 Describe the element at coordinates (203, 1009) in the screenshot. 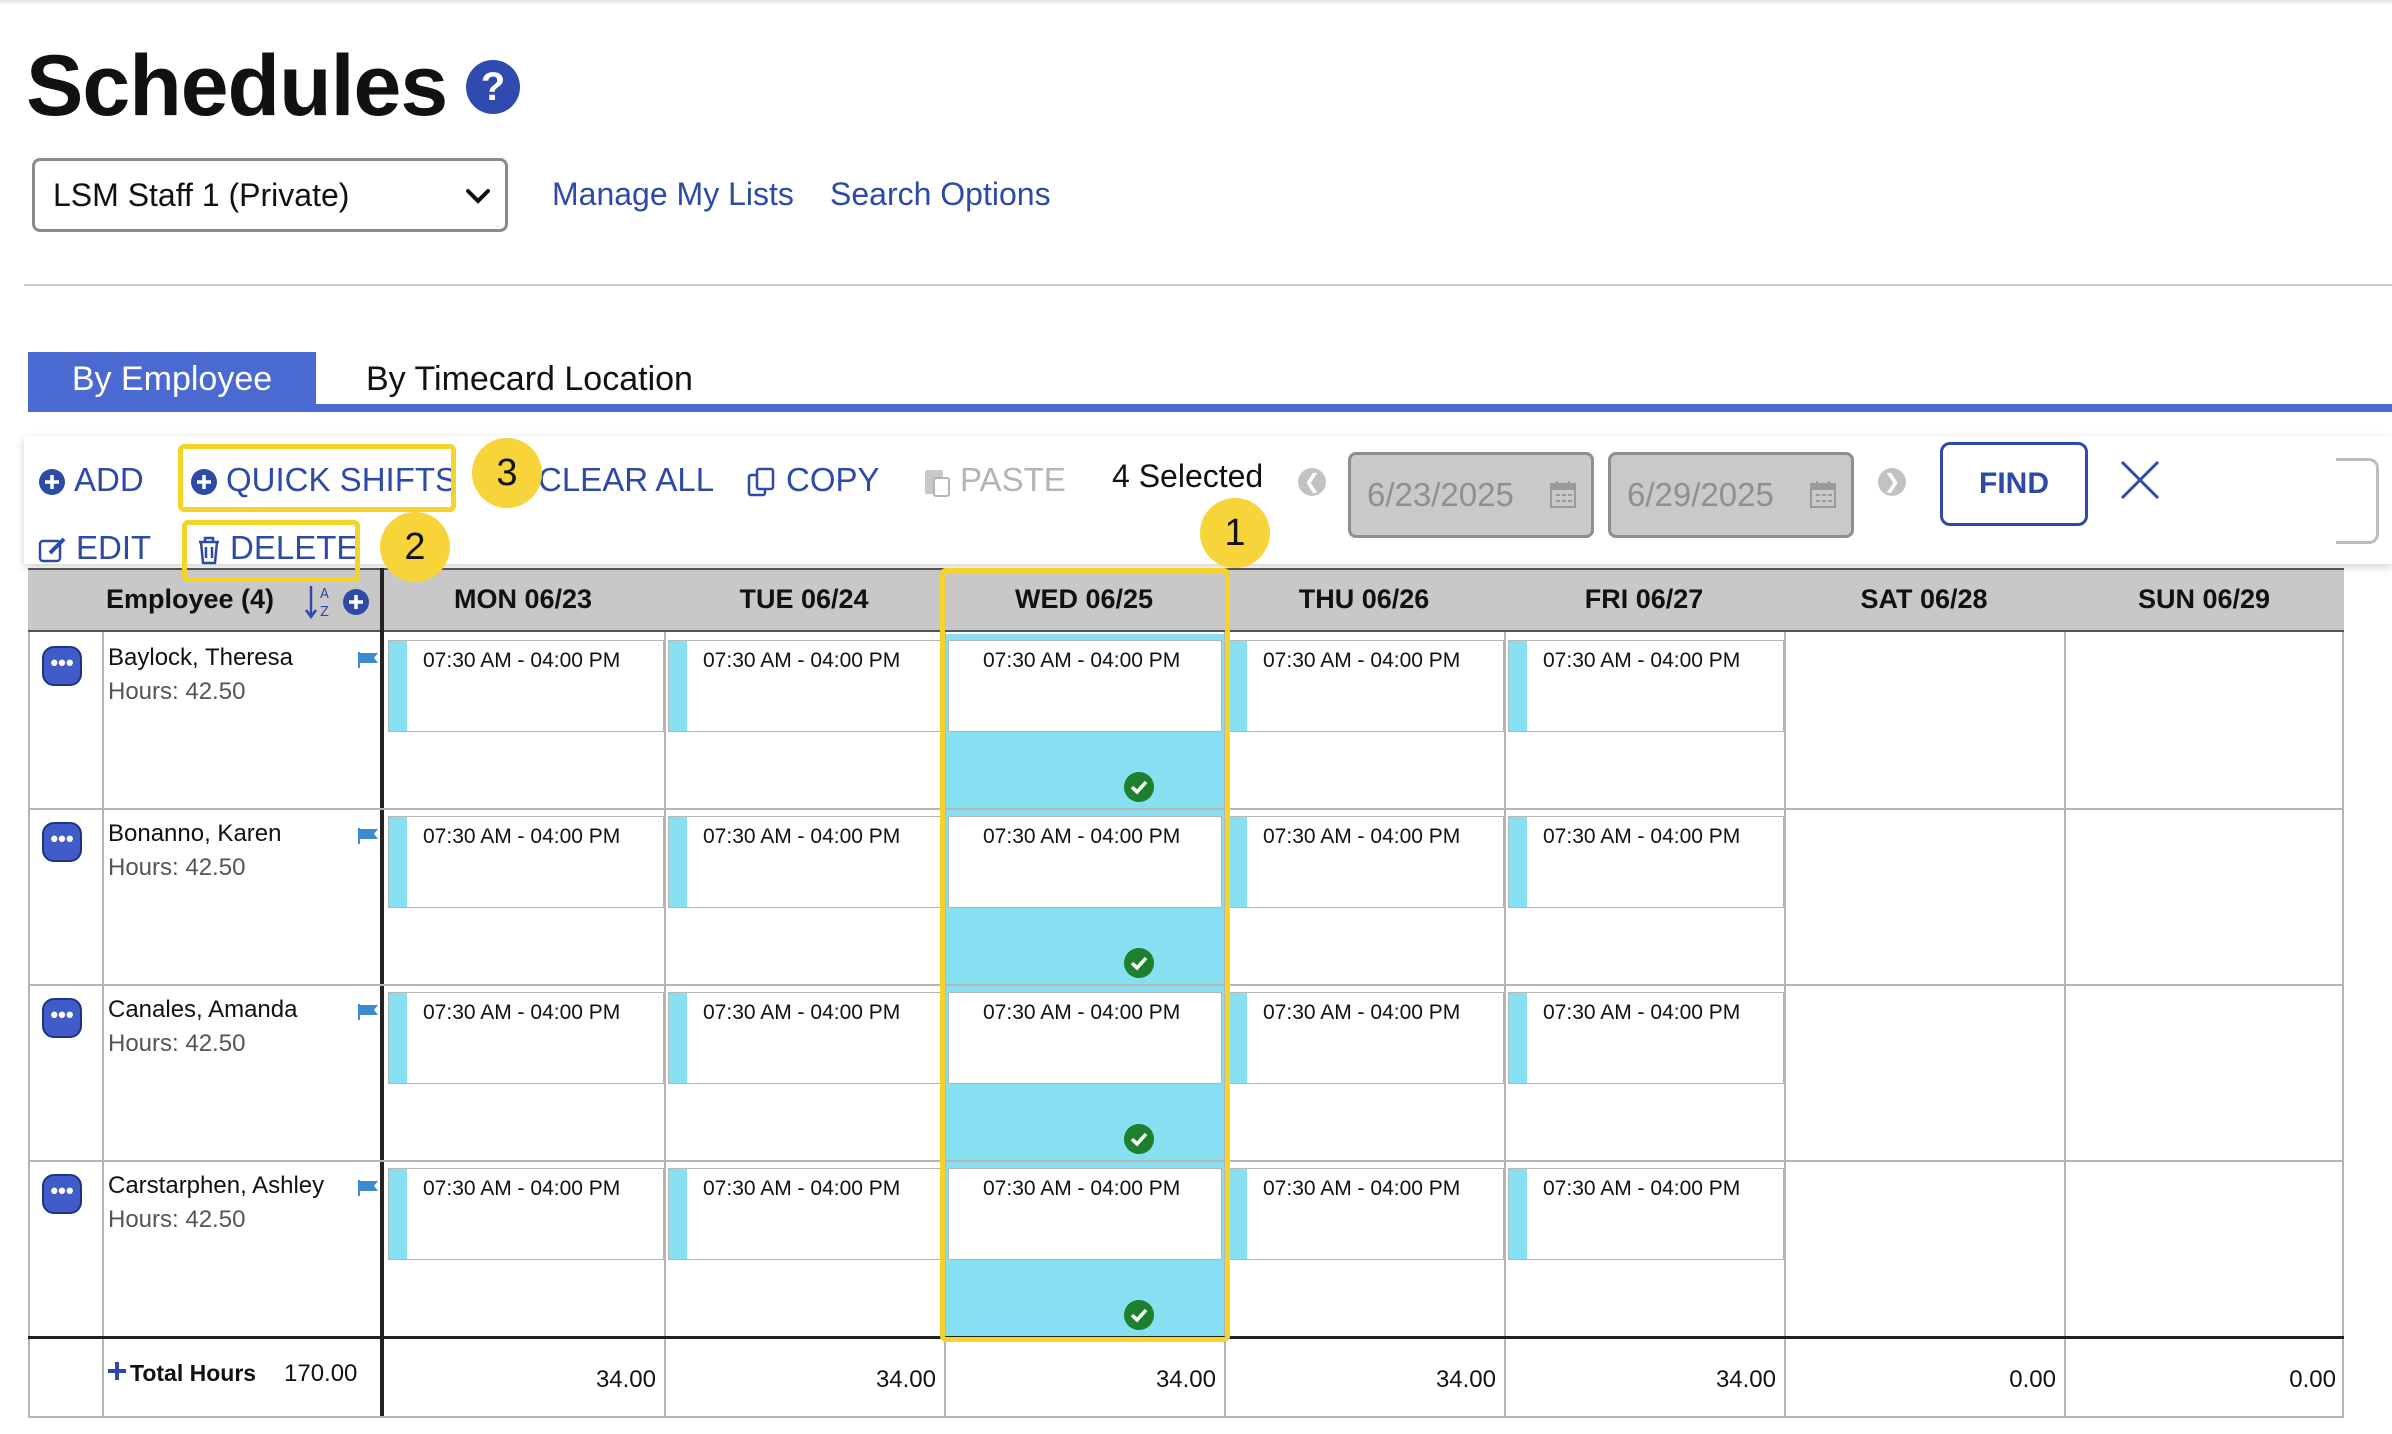

I see `employee-name: Canales, Amanda` at that location.